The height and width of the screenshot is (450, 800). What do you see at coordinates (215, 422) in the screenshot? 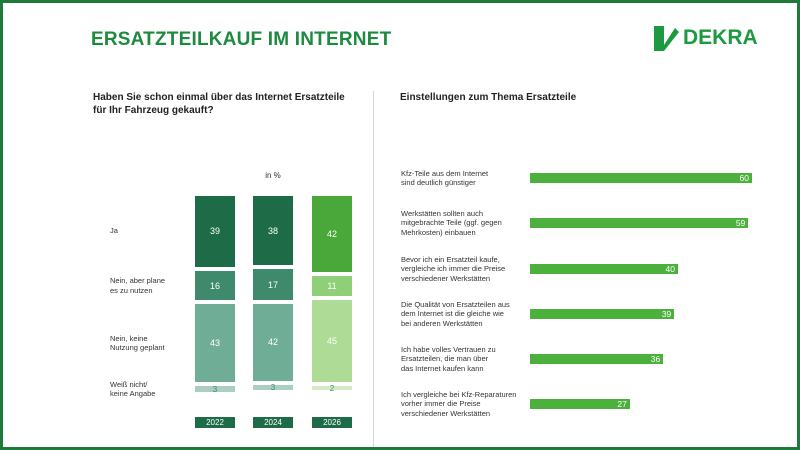
I see `category-label: 2022` at bounding box center [215, 422].